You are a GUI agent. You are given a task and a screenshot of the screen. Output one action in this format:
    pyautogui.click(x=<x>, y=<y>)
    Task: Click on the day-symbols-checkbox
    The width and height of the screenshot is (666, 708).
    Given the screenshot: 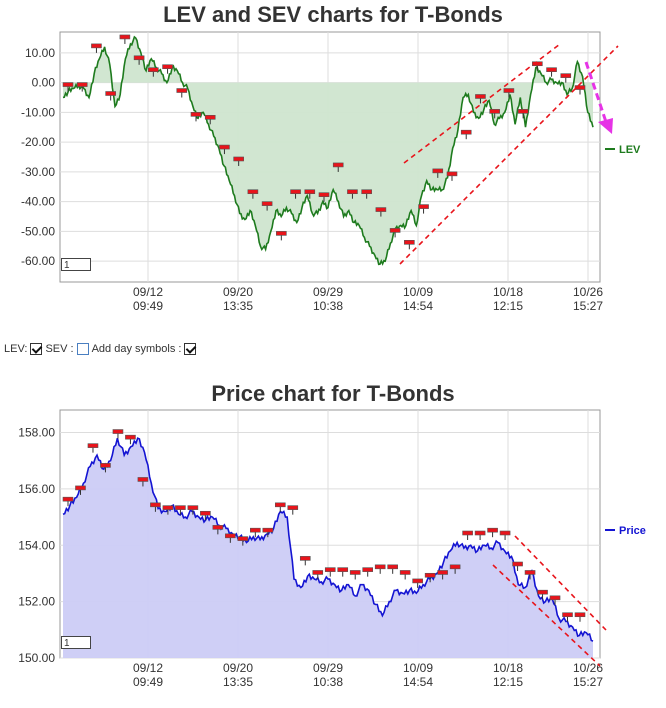 What is the action you would take?
    pyautogui.click(x=190, y=349)
    